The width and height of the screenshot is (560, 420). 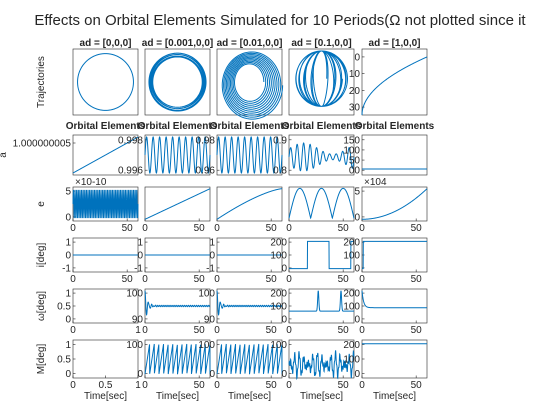 I want to click on subplot-r3-c1: 500 50×10-10, so click(x=102, y=205).